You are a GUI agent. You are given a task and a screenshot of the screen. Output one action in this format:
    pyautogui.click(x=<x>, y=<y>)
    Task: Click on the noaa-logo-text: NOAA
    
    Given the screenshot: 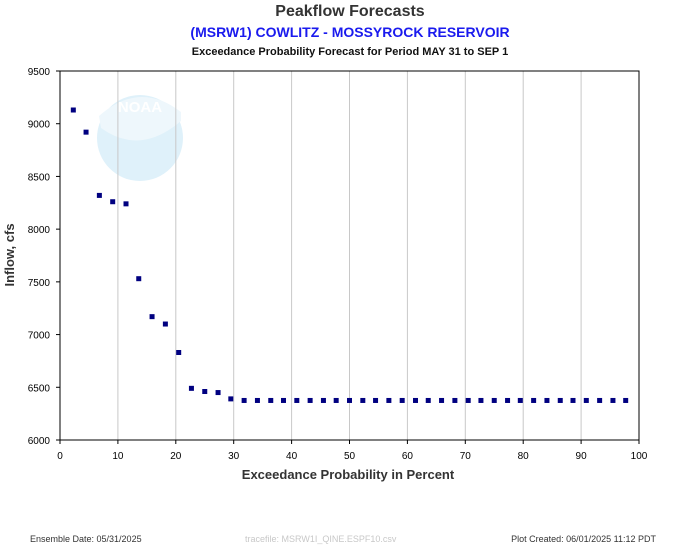 What is the action you would take?
    pyautogui.click(x=140, y=107)
    